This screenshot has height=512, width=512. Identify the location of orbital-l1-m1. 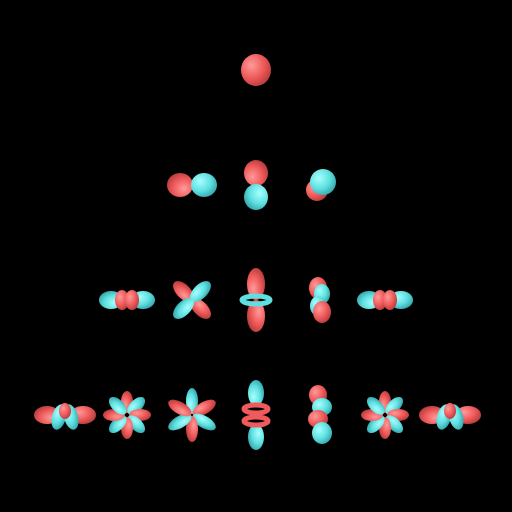
(321, 185).